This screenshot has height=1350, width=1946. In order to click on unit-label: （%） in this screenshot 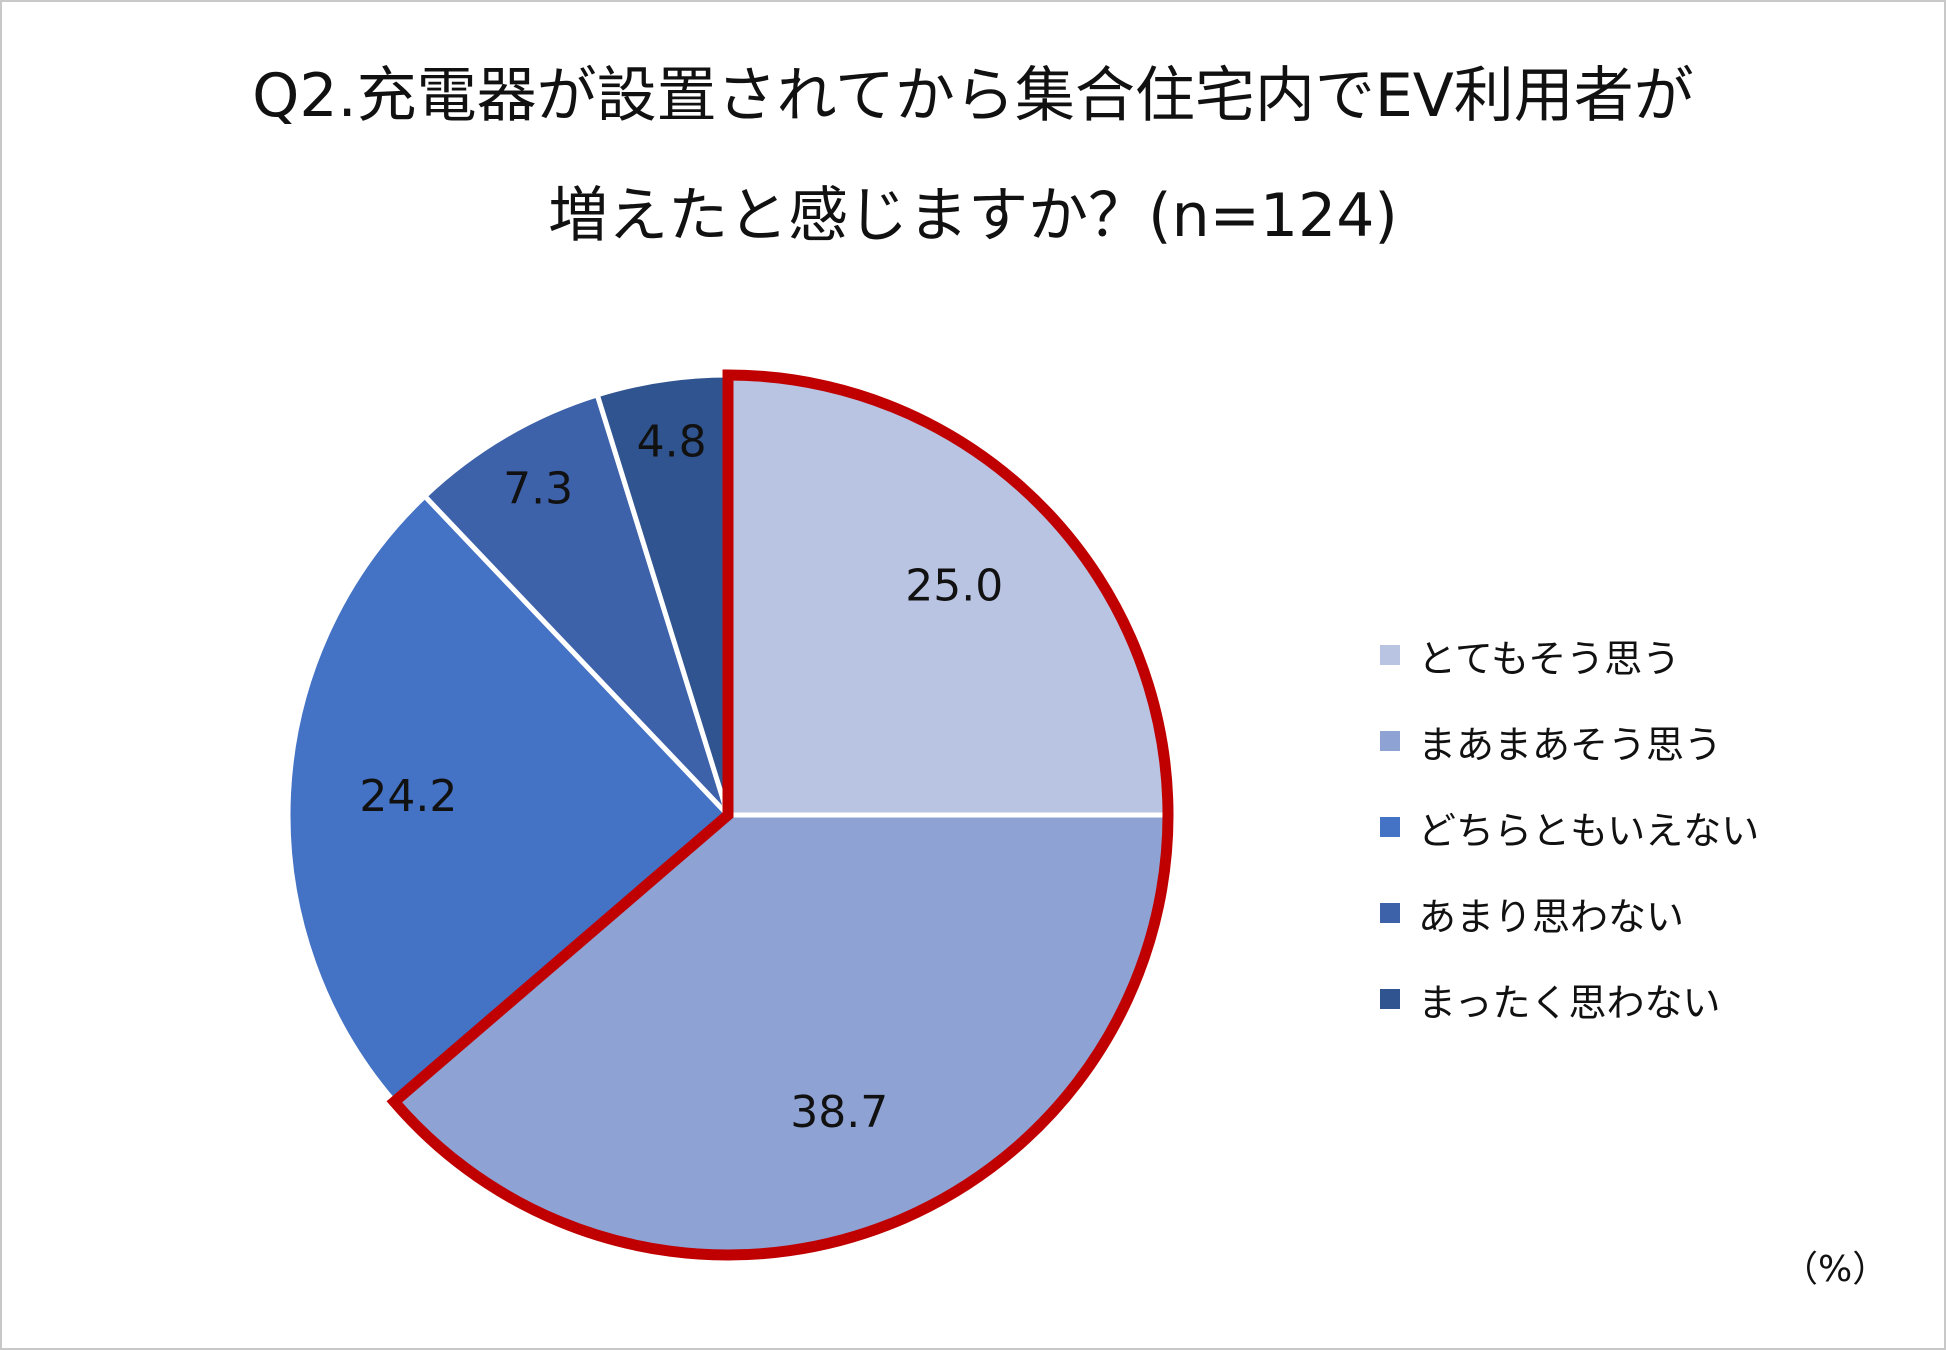, I will do `click(1835, 1269)`.